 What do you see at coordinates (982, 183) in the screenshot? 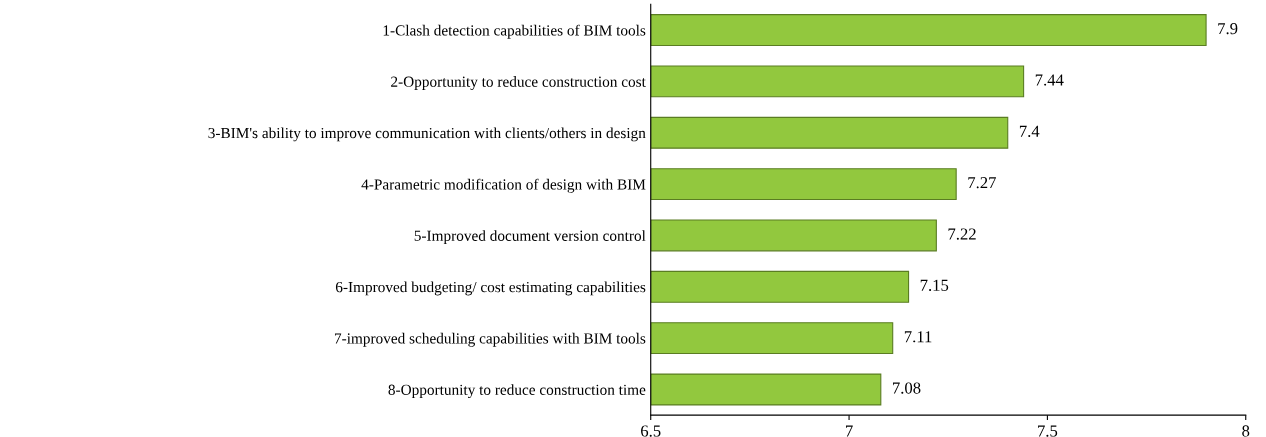
I see `data-label: 7.27` at bounding box center [982, 183].